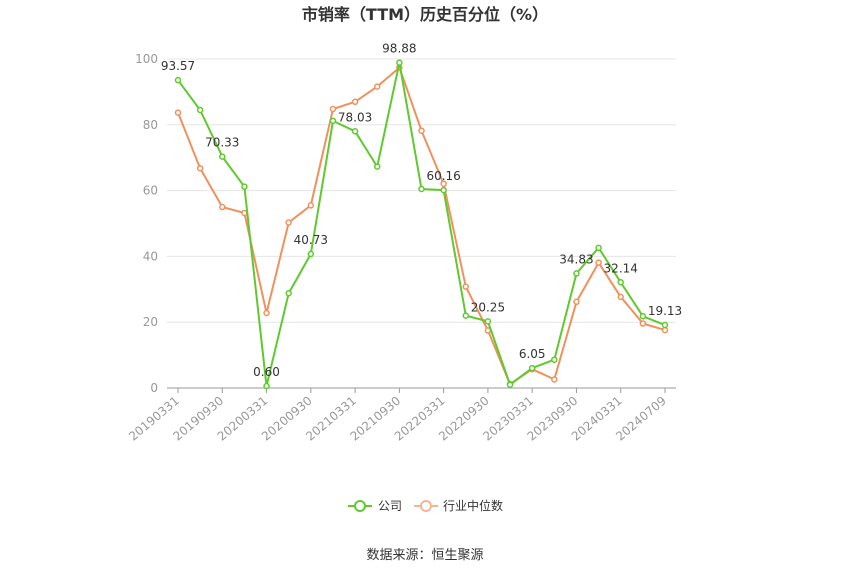  I want to click on data-label: 34.83, so click(576, 259).